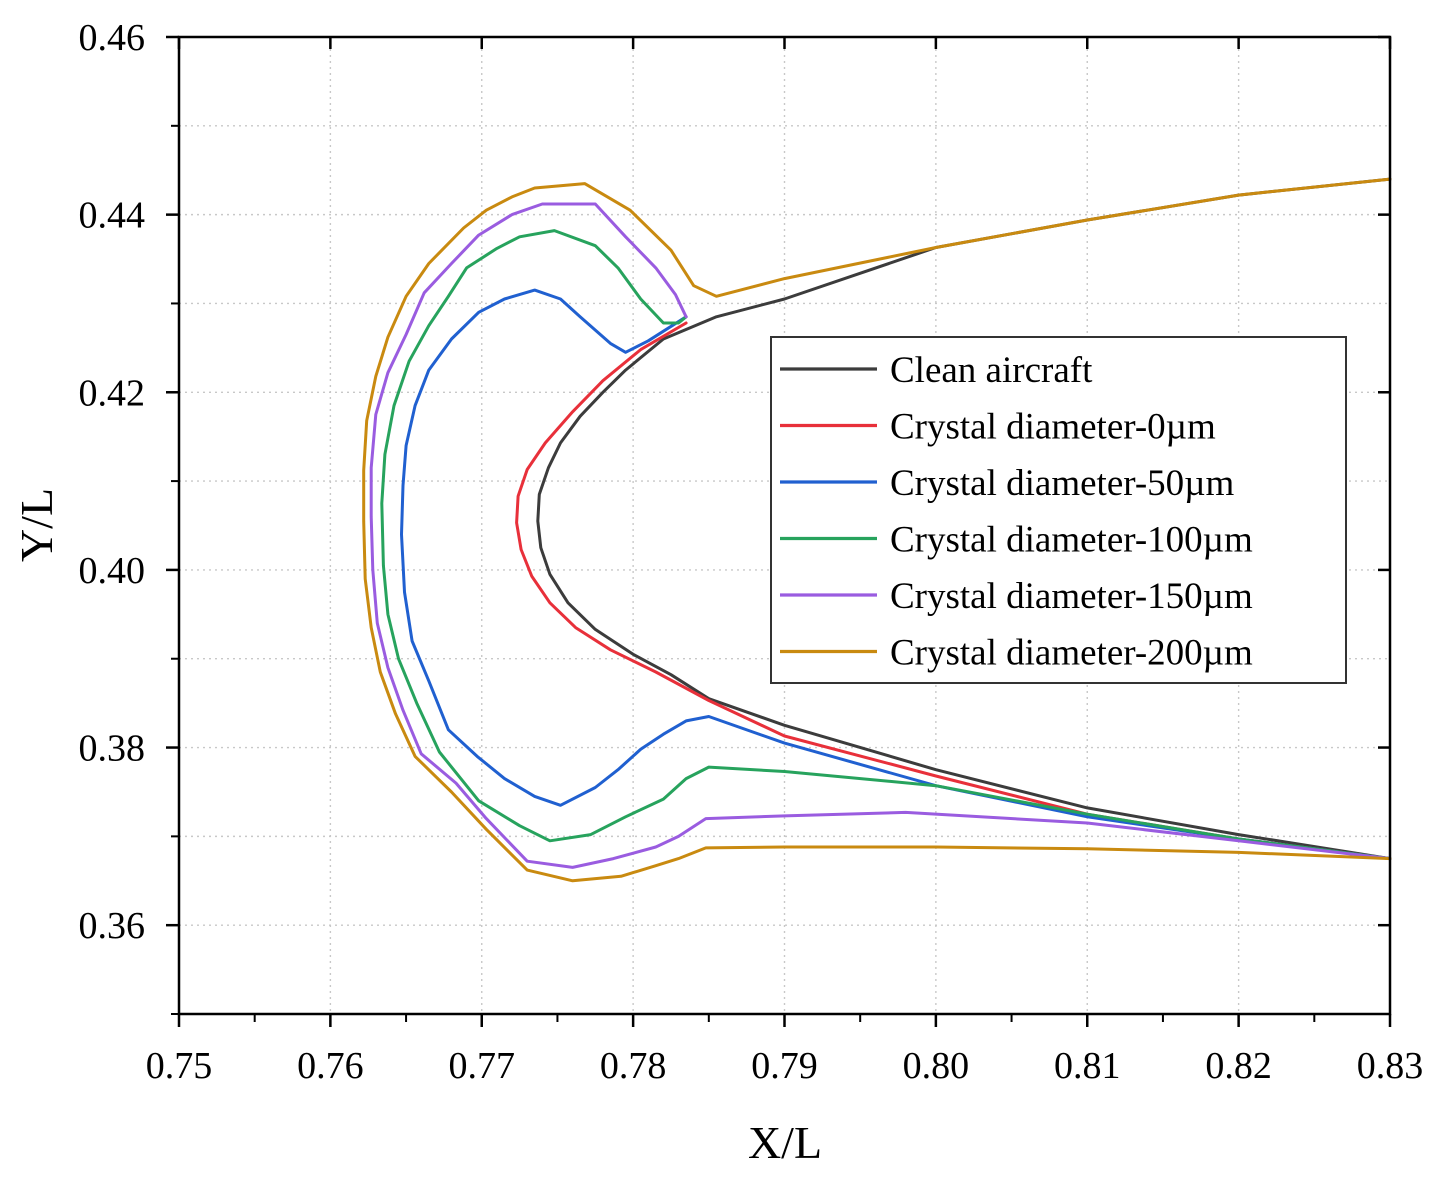 This screenshot has width=1438, height=1182. I want to click on legend-label: Crystal diameter-0µm, so click(1053, 427).